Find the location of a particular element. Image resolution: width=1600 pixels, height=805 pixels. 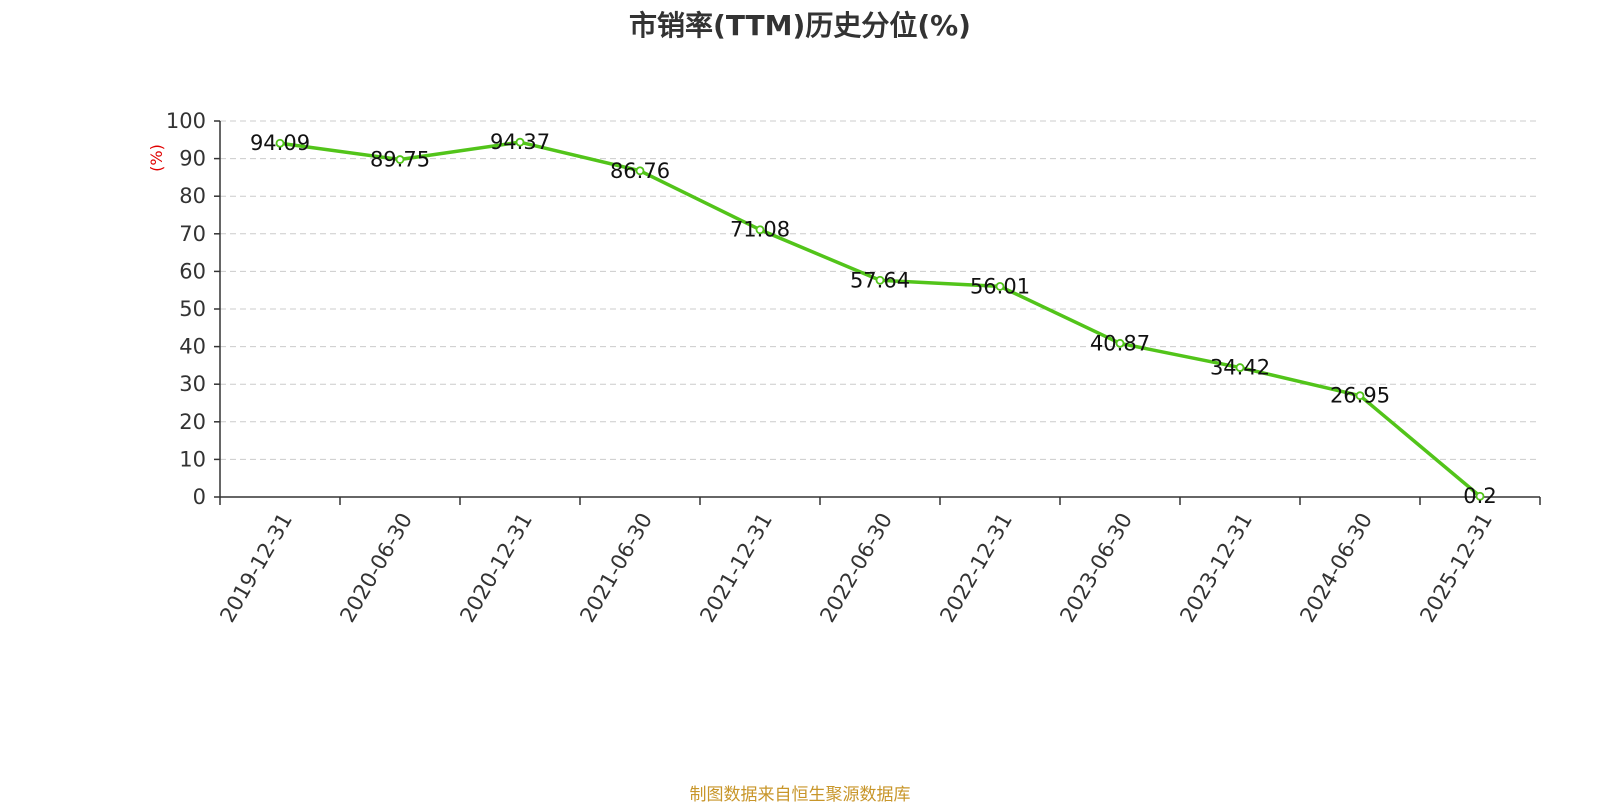

y-tick-label-80: 80 is located at coordinates (192, 196).